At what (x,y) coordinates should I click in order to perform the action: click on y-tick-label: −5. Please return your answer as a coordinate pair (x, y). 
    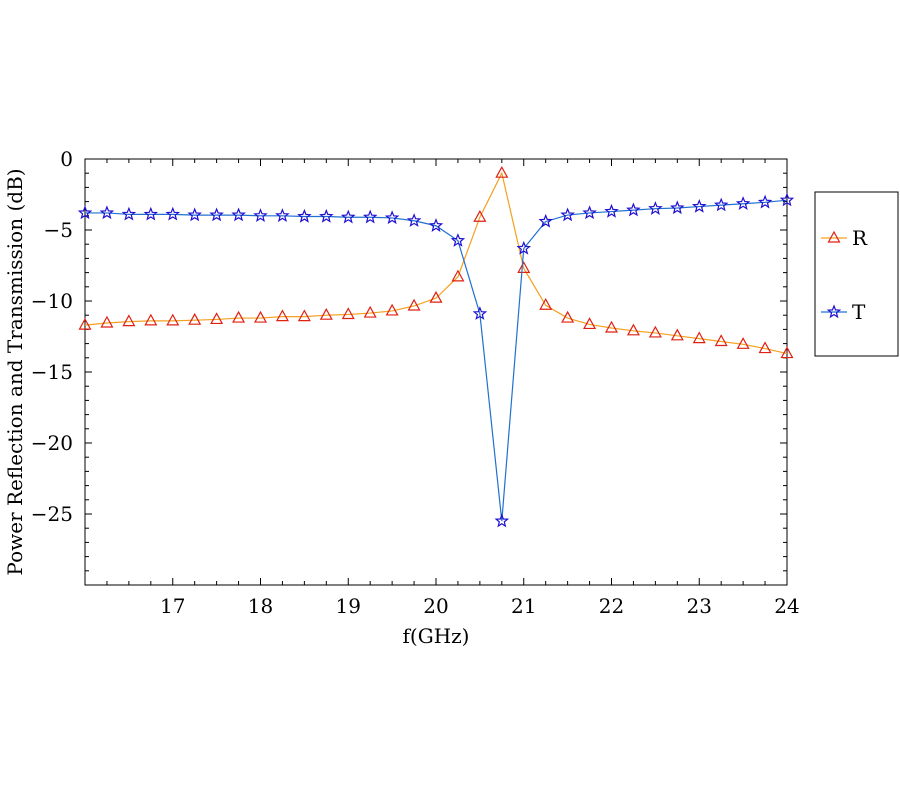
    Looking at the image, I should click on (58, 230).